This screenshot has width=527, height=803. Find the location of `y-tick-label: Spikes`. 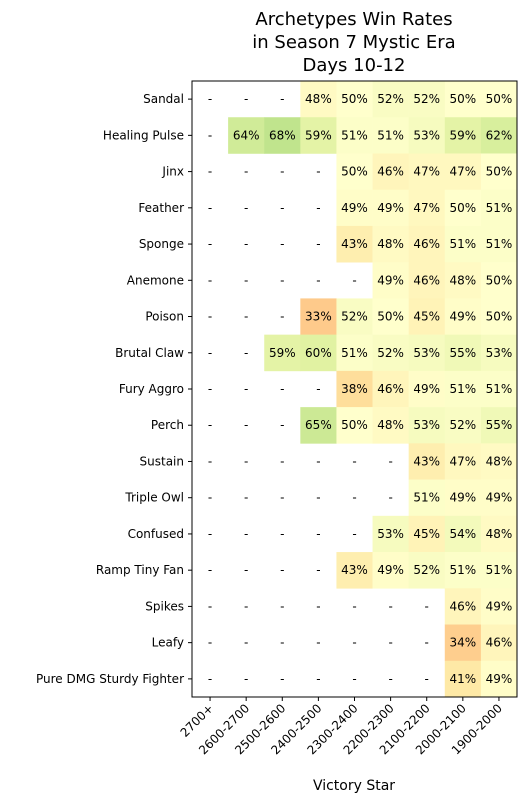

y-tick-label: Spikes is located at coordinates (164, 606).